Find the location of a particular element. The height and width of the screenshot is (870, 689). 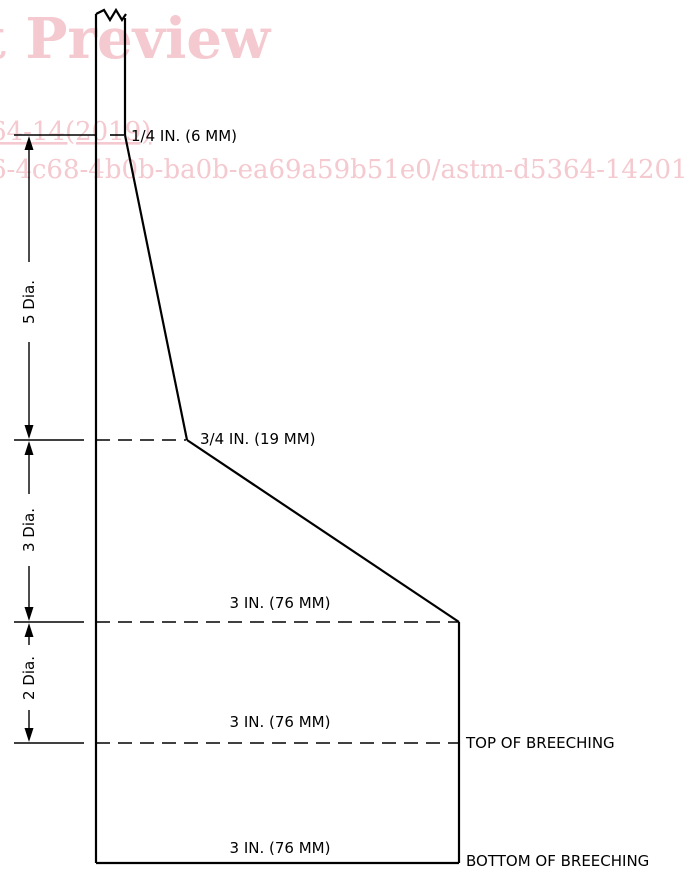

upper-taper-wall is located at coordinates (156, 287).